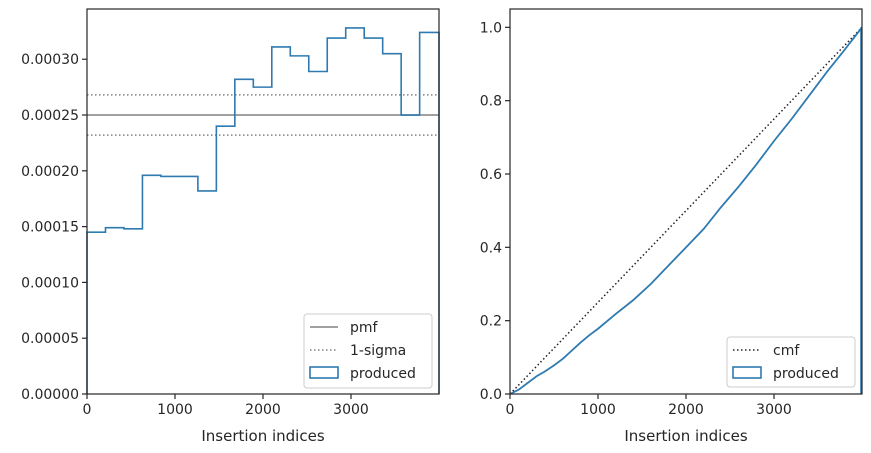 The image size is (871, 453). I want to click on y-tick-label: 0.0, so click(491, 395).